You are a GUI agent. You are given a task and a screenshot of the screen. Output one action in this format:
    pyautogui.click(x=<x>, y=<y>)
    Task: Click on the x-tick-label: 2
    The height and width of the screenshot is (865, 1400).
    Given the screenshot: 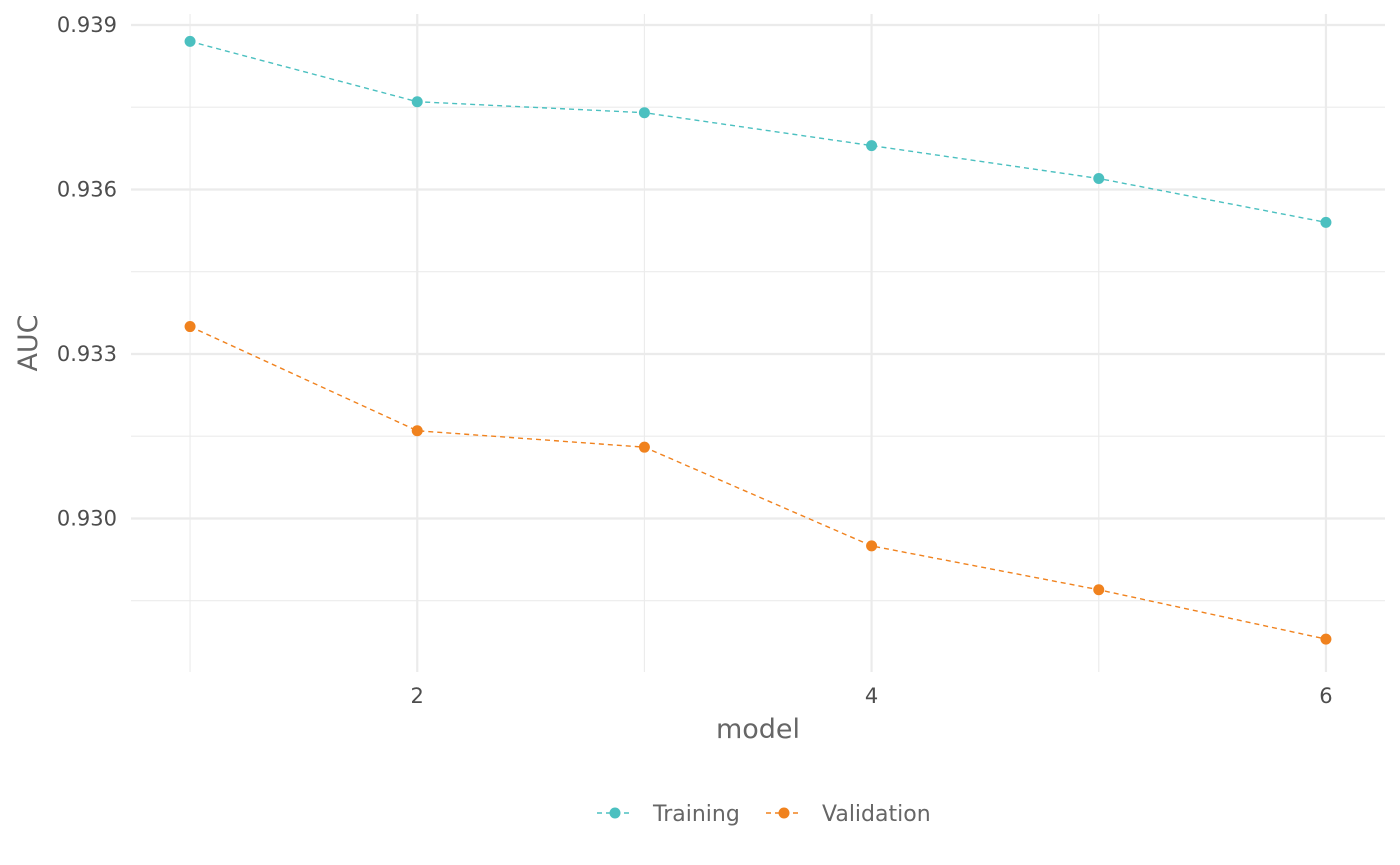 What is the action you would take?
    pyautogui.click(x=417, y=696)
    